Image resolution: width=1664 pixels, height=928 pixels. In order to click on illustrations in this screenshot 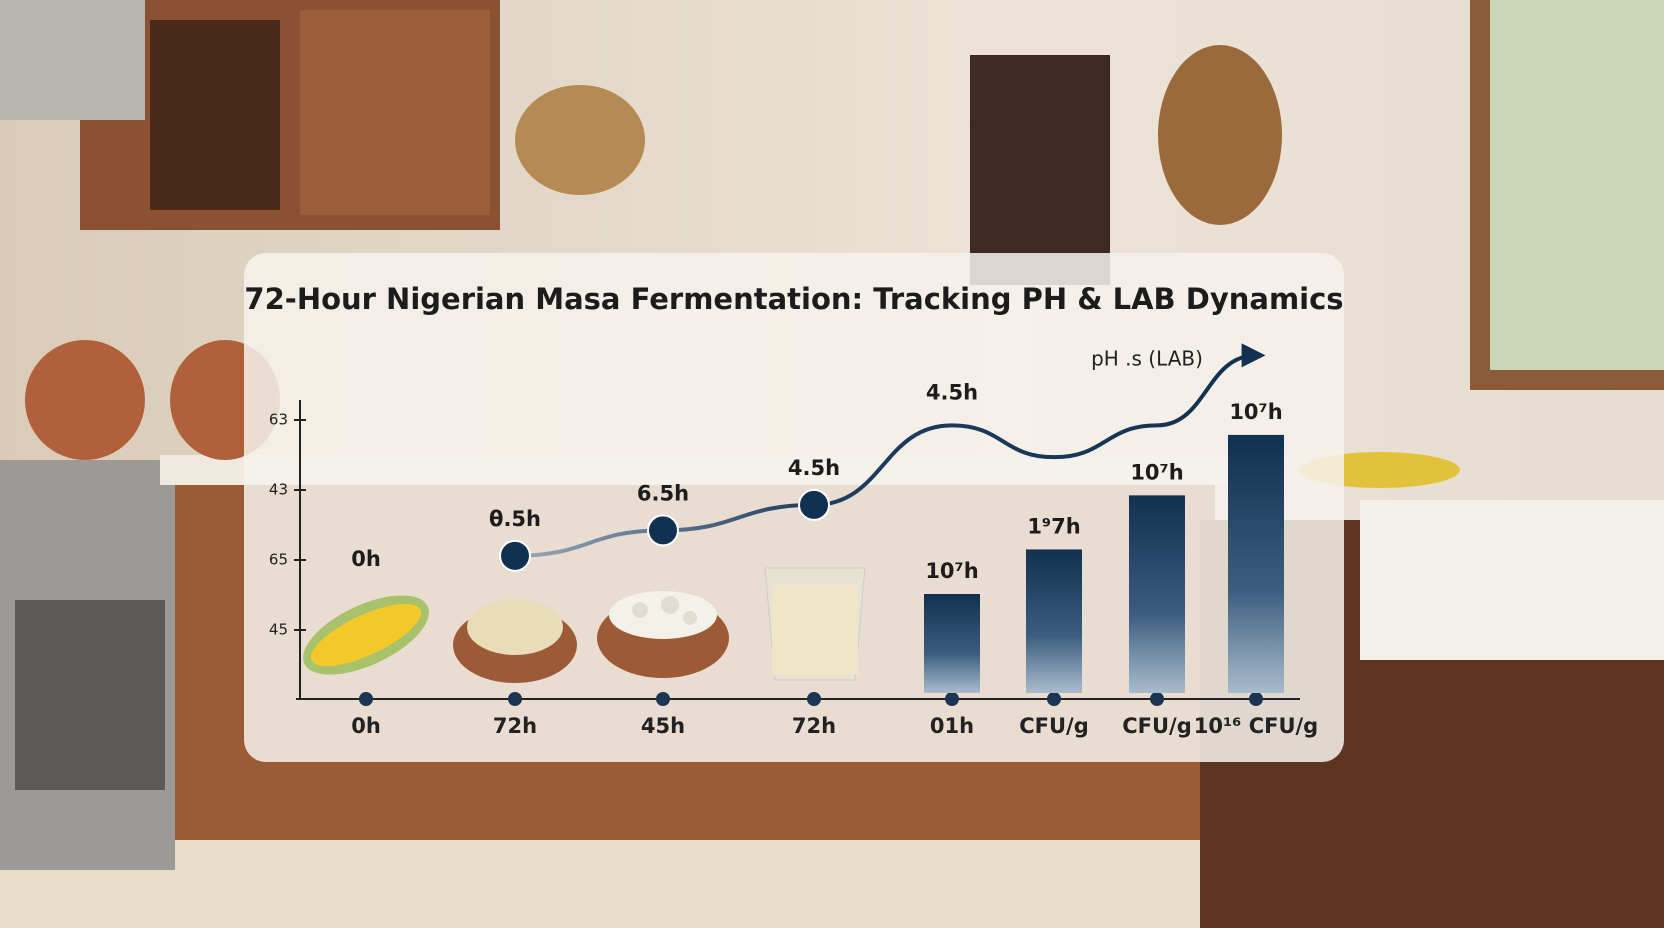, I will do `click(584, 625)`.